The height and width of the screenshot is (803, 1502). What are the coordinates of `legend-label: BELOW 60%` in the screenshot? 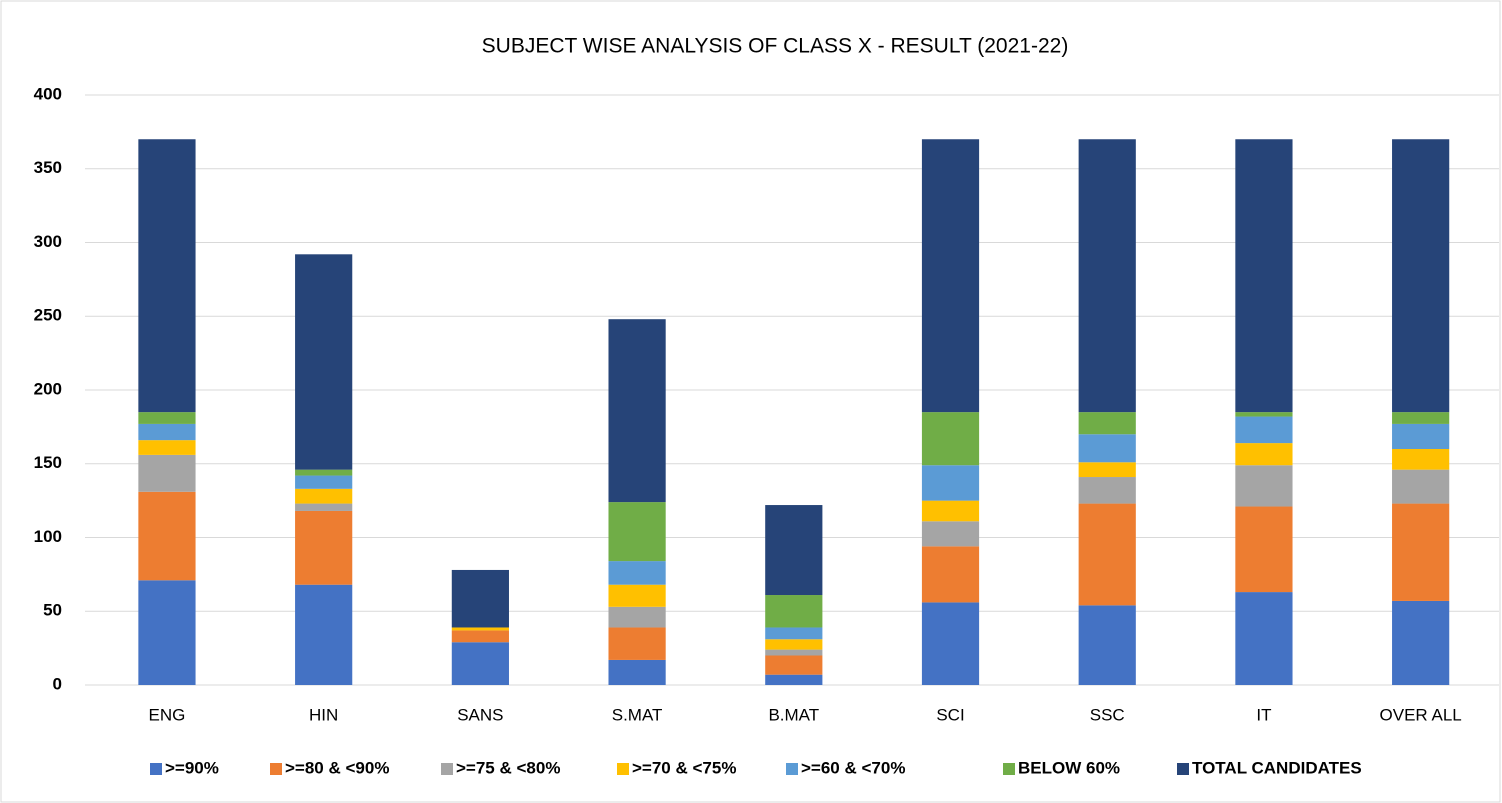 It's located at (1069, 767).